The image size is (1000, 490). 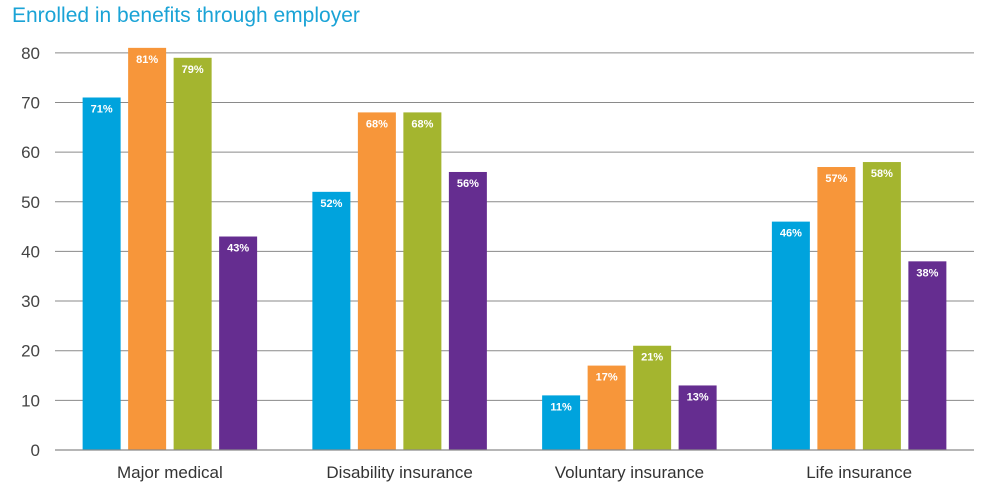 What do you see at coordinates (193, 70) in the screenshot?
I see `data-label: 79%` at bounding box center [193, 70].